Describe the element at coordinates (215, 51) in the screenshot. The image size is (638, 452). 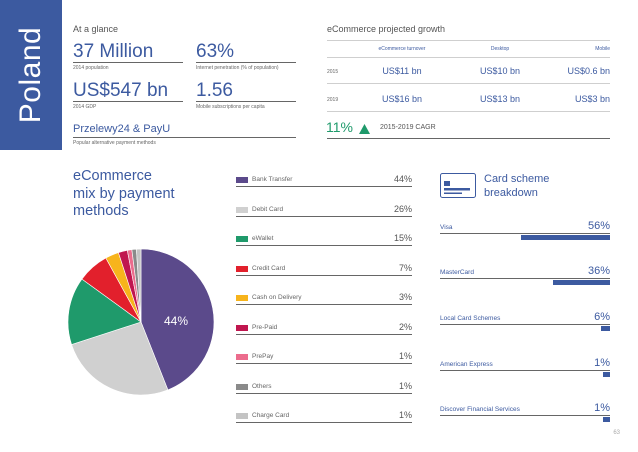
I see `penetration-value: 63%` at that location.